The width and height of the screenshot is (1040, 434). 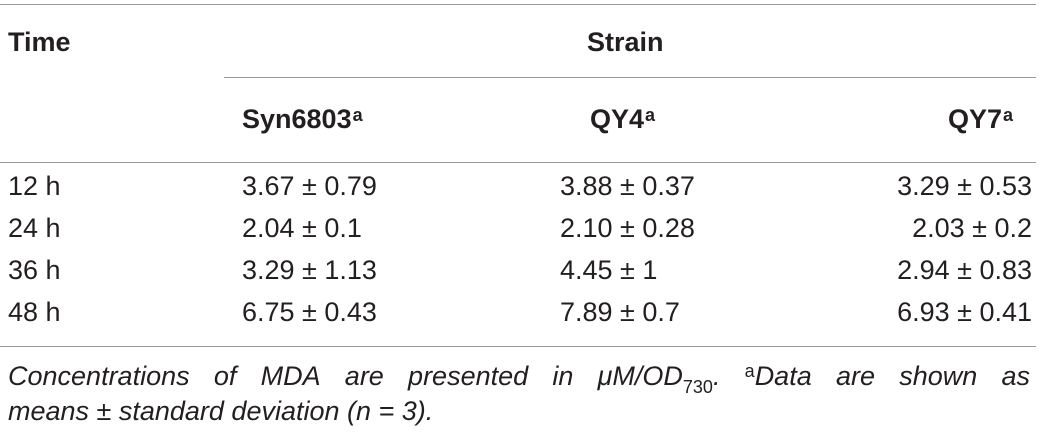 What do you see at coordinates (518, 346) in the screenshot?
I see `table-bottom-rule` at bounding box center [518, 346].